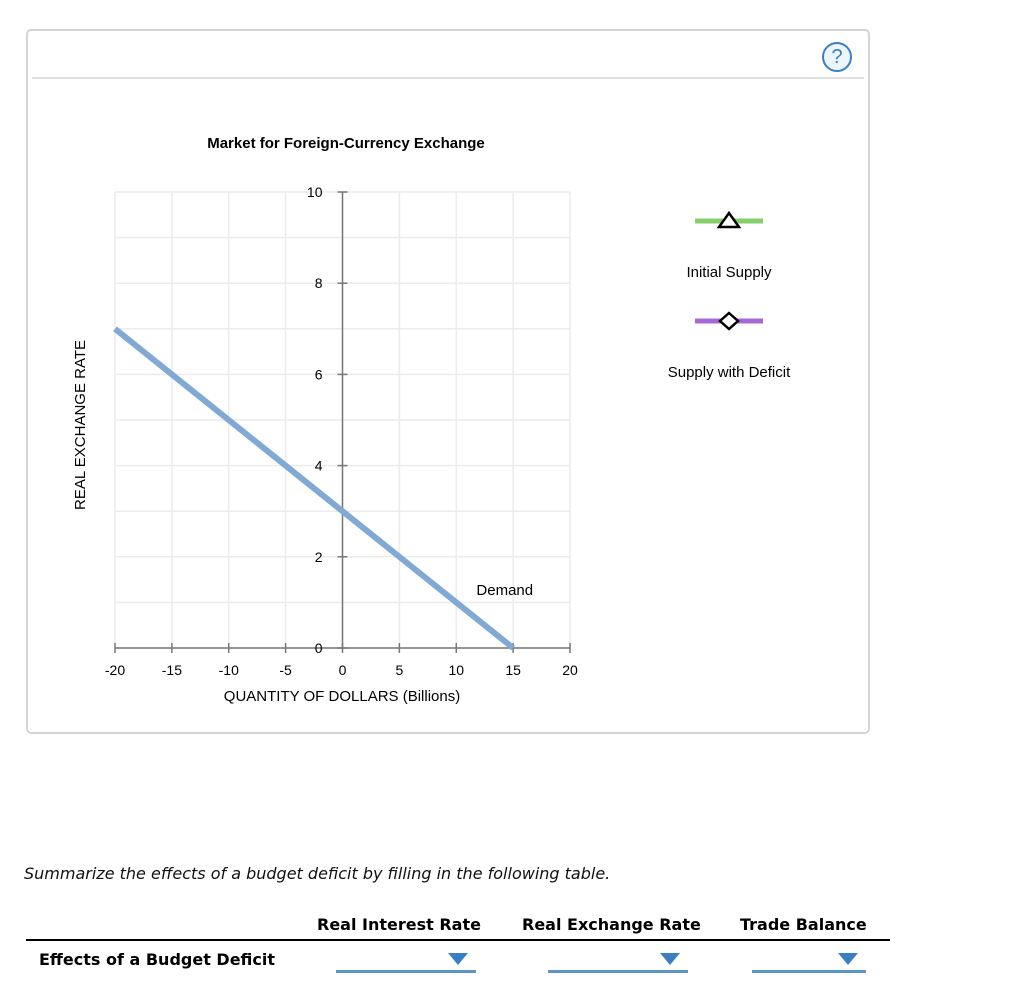 This screenshot has height=999, width=1024. Describe the element at coordinates (729, 272) in the screenshot. I see `legend-label-0: Initial Supply` at that location.